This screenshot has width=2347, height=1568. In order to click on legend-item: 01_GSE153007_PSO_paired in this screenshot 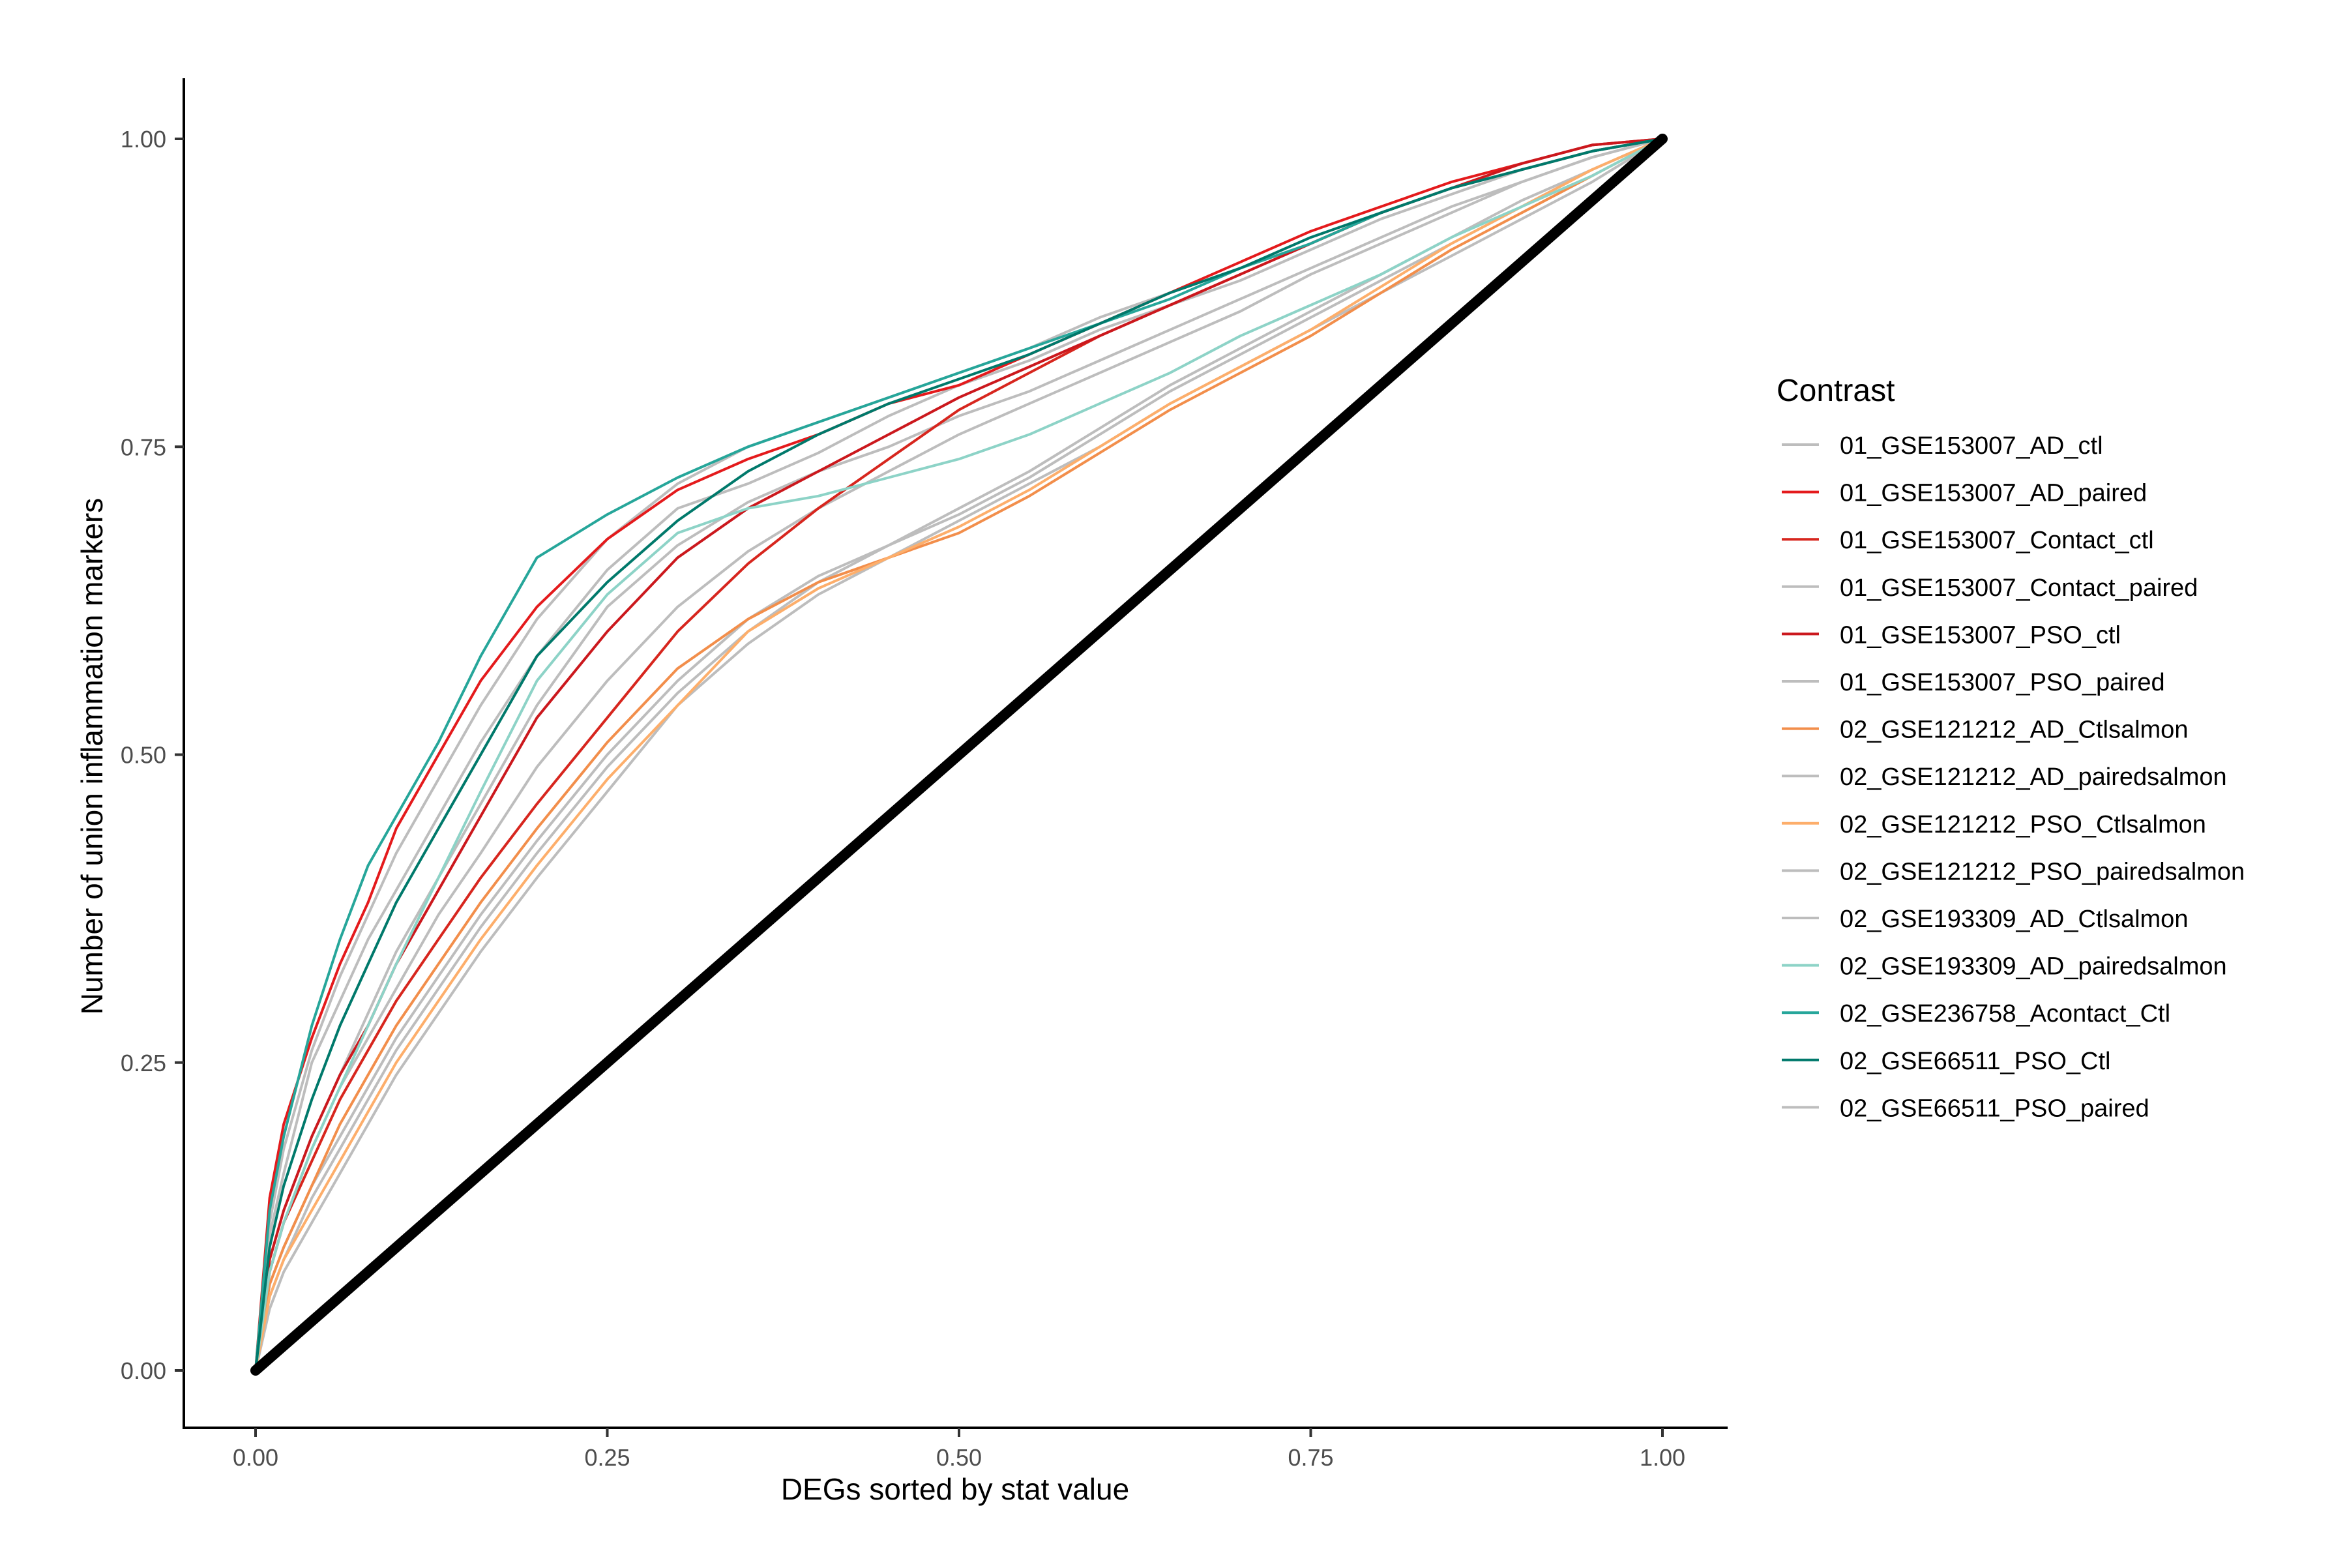, I will do `click(1973, 683)`.